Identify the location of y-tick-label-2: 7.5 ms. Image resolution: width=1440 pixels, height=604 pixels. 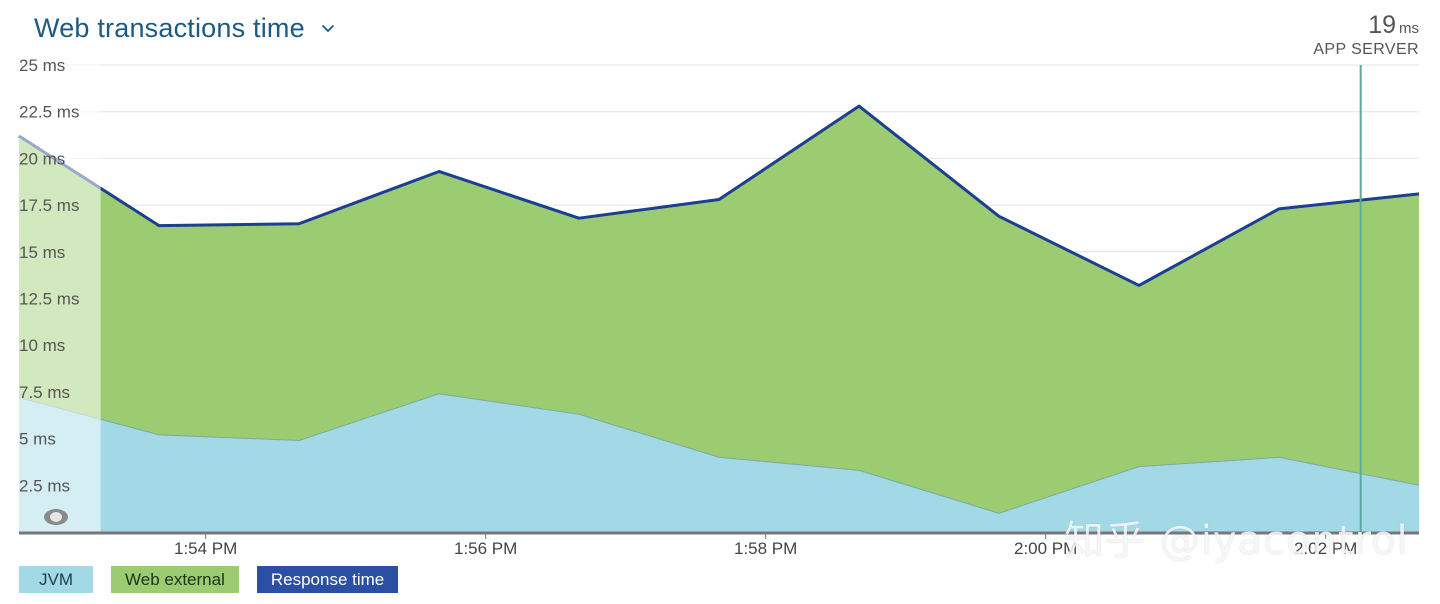
(44, 392).